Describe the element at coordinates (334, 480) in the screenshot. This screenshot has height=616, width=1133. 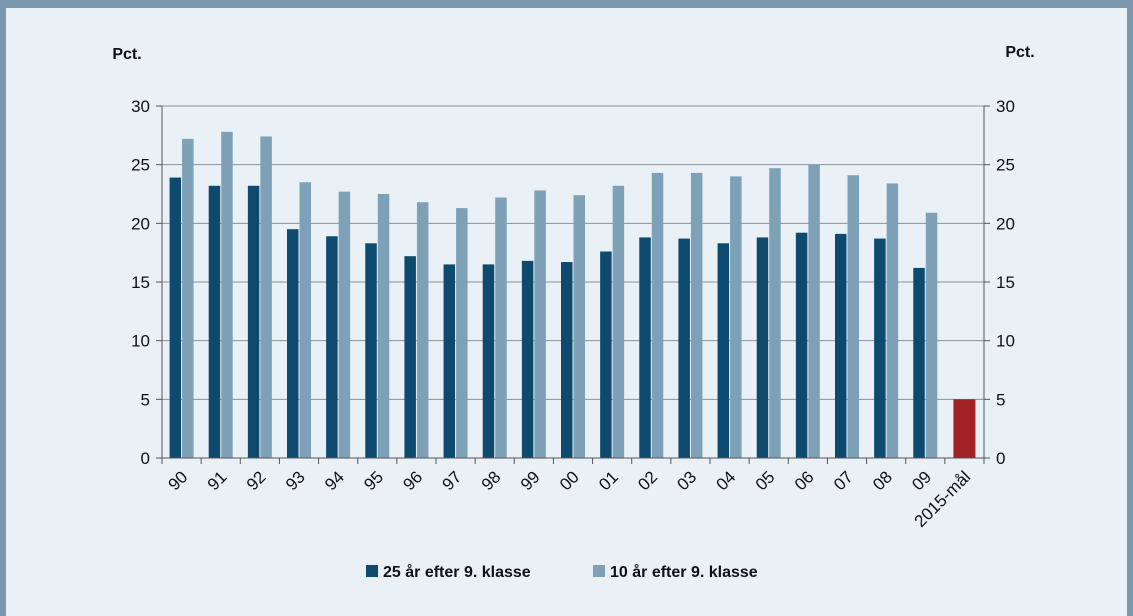
I see `x-tick-label: 94` at that location.